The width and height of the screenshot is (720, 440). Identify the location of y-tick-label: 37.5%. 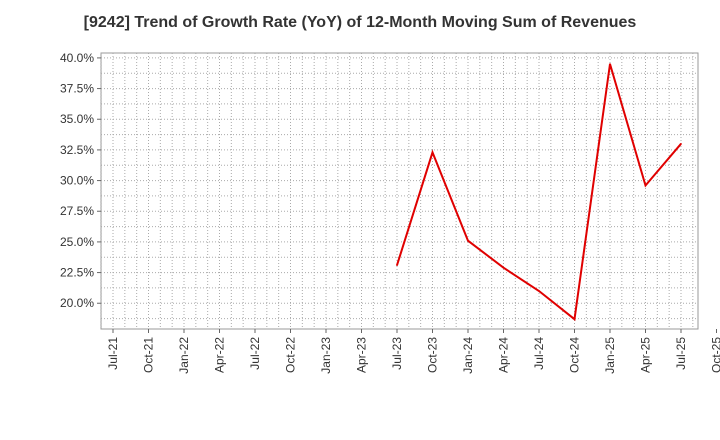
(77, 89).